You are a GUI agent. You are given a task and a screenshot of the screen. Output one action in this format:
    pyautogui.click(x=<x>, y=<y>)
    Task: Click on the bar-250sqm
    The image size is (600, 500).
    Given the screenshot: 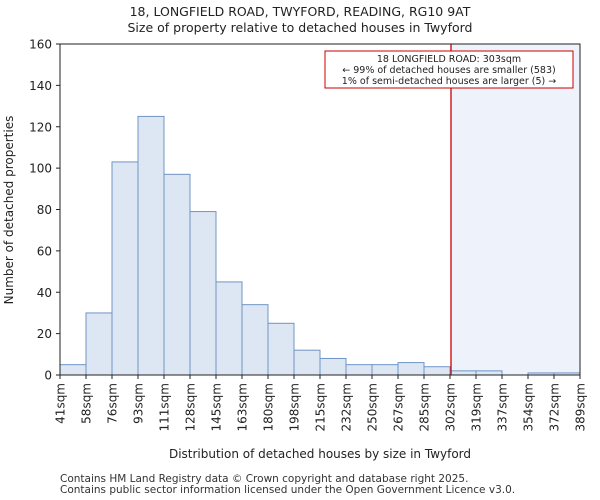 What is the action you would take?
    pyautogui.click(x=385, y=370)
    